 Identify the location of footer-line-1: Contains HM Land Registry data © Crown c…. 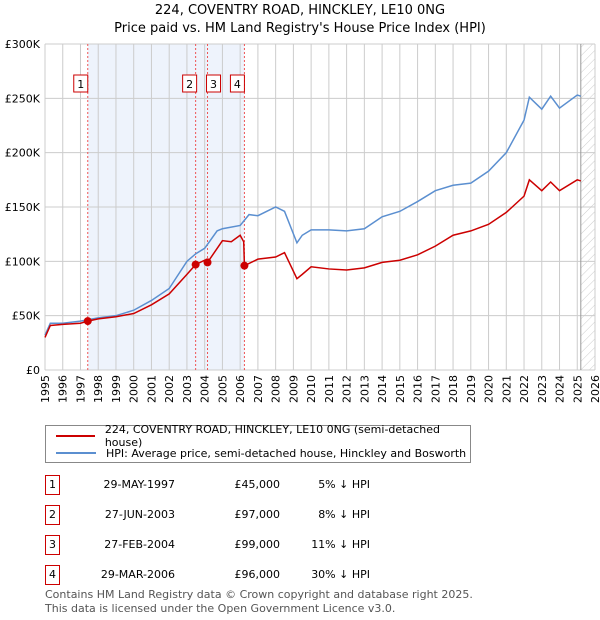
(259, 594).